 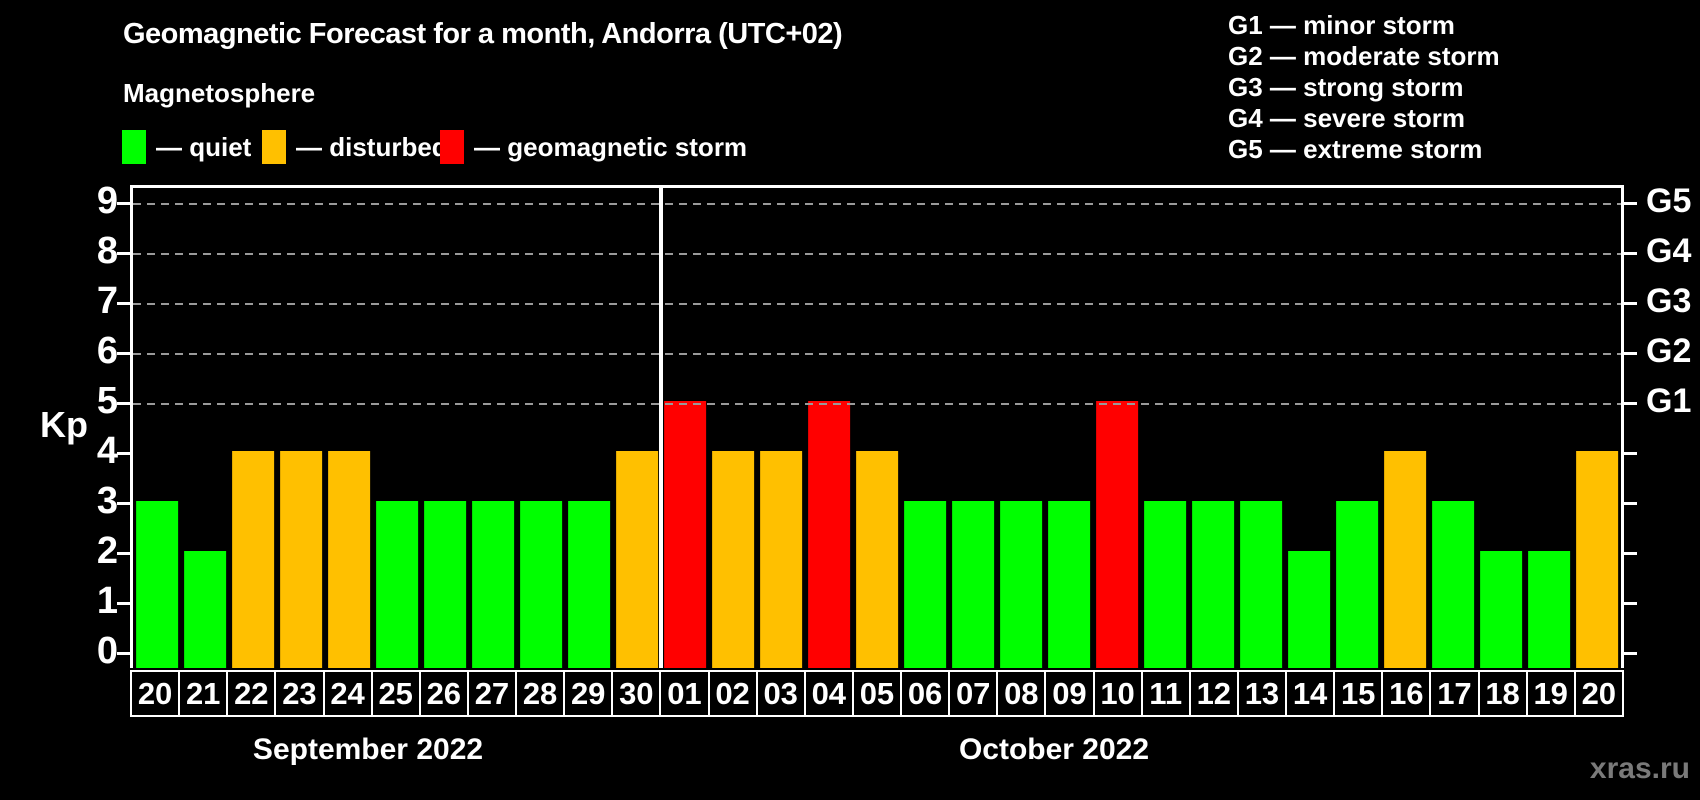 I want to click on right-tick-kp2, so click(x=1630, y=553).